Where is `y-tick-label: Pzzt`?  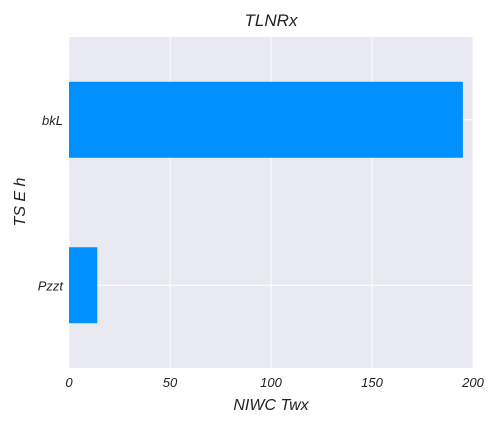
y-tick-label: Pzzt is located at coordinates (51, 285).